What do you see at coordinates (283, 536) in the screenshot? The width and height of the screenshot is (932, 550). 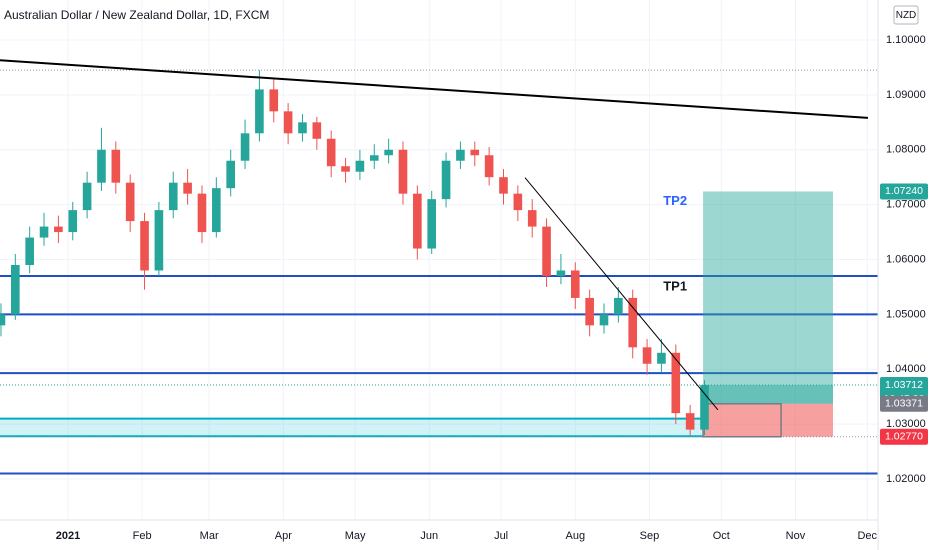 I see `x-tick-label: Apr` at bounding box center [283, 536].